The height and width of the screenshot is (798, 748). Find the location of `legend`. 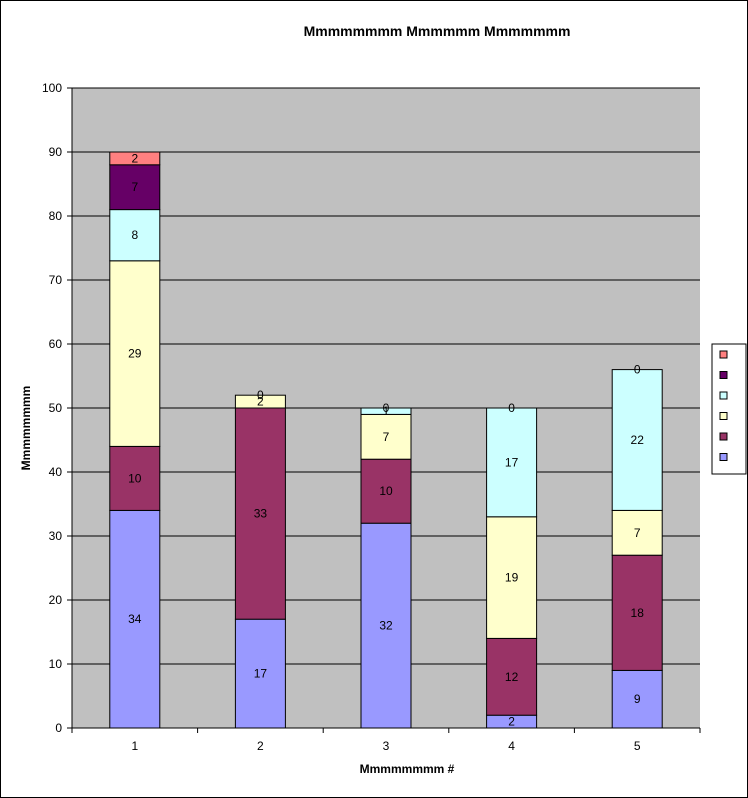

legend is located at coordinates (729, 409).